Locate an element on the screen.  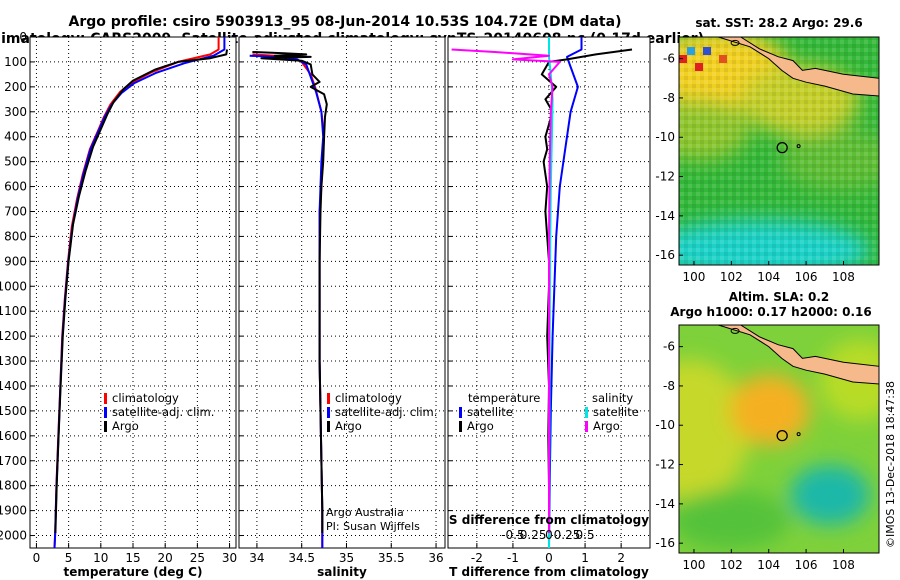
y-tick-label: 1500 is located at coordinates (13, 411).